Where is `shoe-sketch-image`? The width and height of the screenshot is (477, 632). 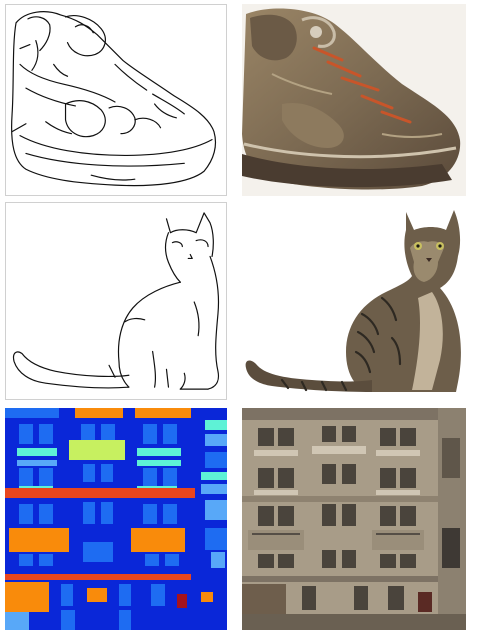
shoe-sketch-image is located at coordinates (116, 100).